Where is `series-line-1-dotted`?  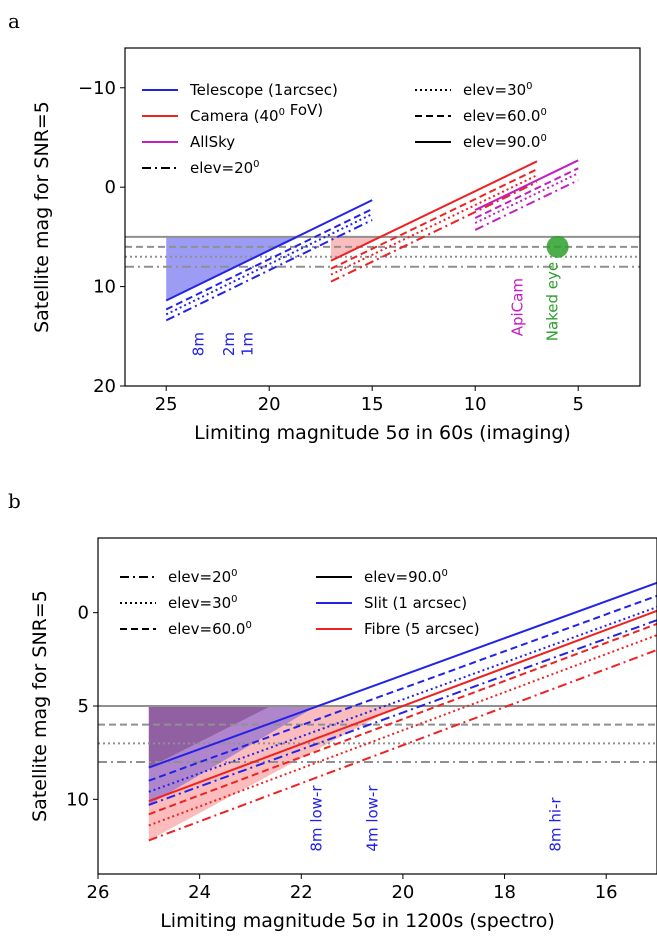
series-line-1-dotted is located at coordinates (434, 225).